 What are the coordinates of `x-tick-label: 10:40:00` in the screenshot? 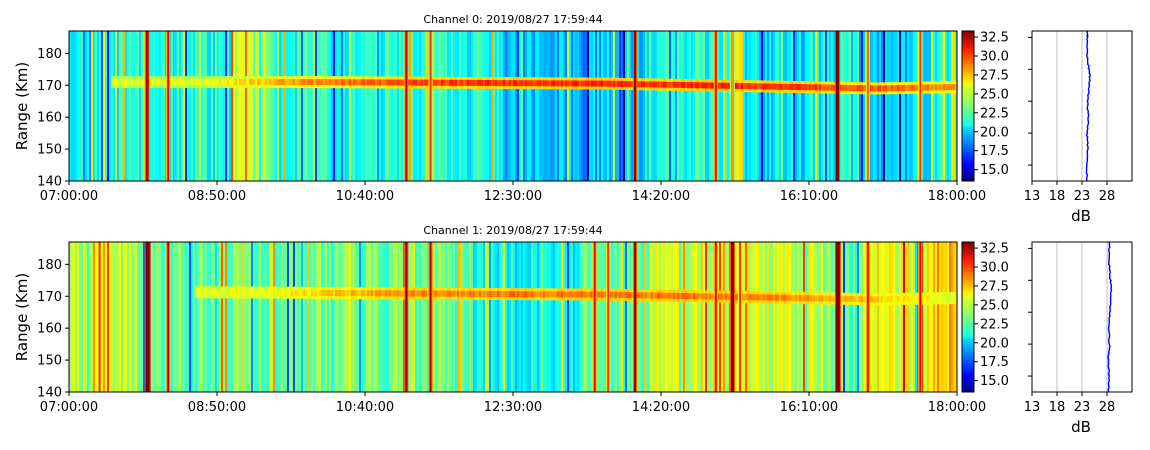 It's located at (365, 407).